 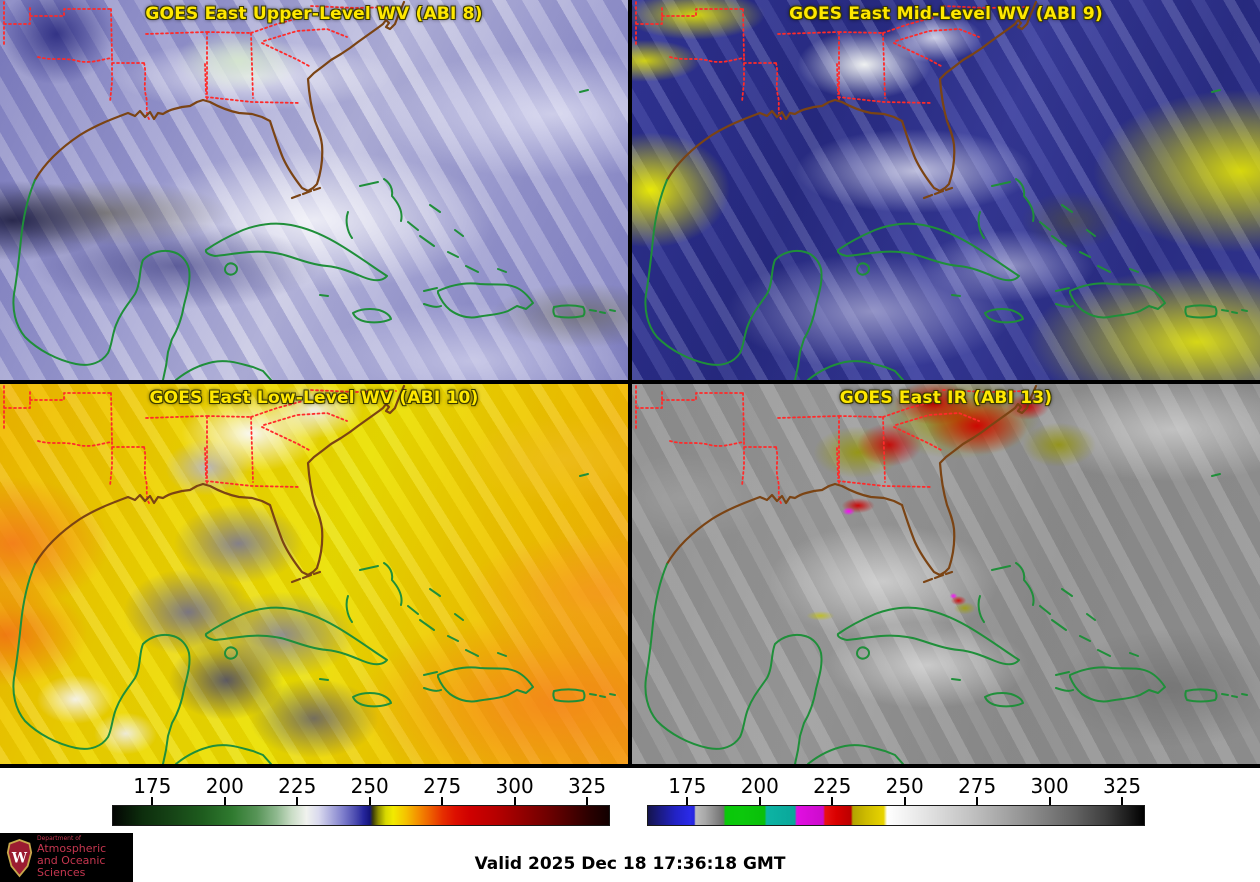 What do you see at coordinates (59, 839) in the screenshot?
I see `logo-line-department: Department of` at bounding box center [59, 839].